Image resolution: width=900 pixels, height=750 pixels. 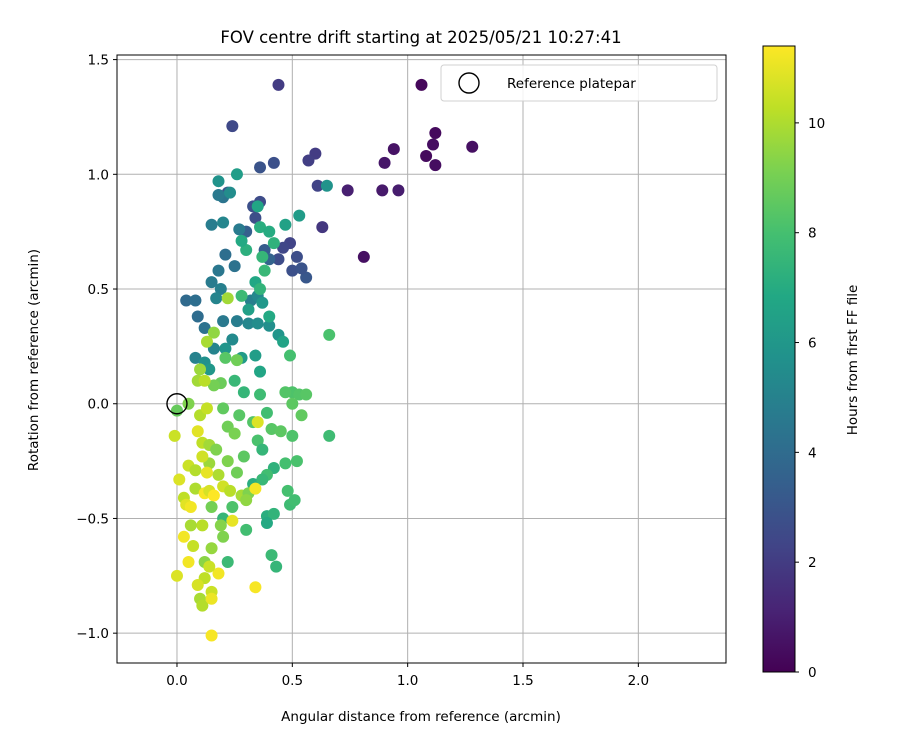 I want to click on legend: Reference platepar, so click(x=579, y=83).